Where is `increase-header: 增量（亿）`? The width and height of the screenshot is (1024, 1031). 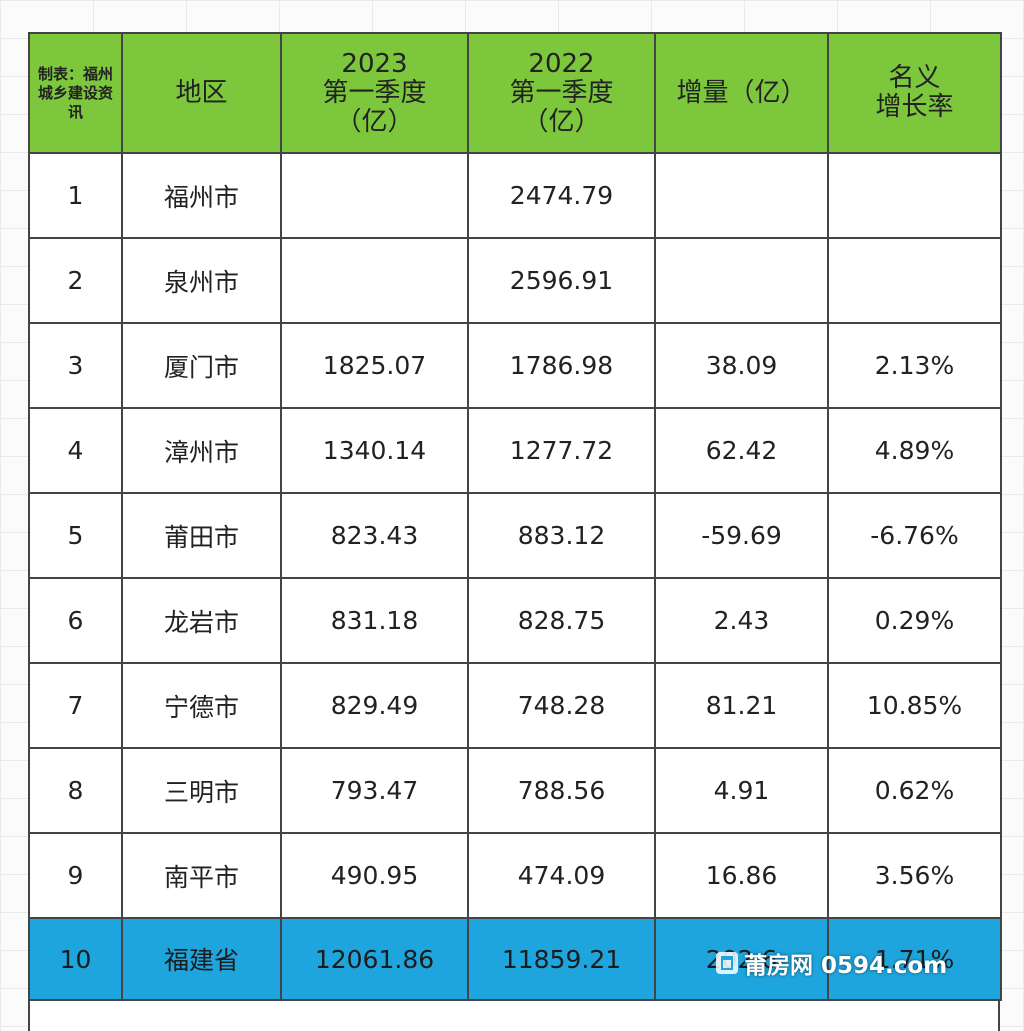
increase-header: 增量（亿） is located at coordinates (741, 93).